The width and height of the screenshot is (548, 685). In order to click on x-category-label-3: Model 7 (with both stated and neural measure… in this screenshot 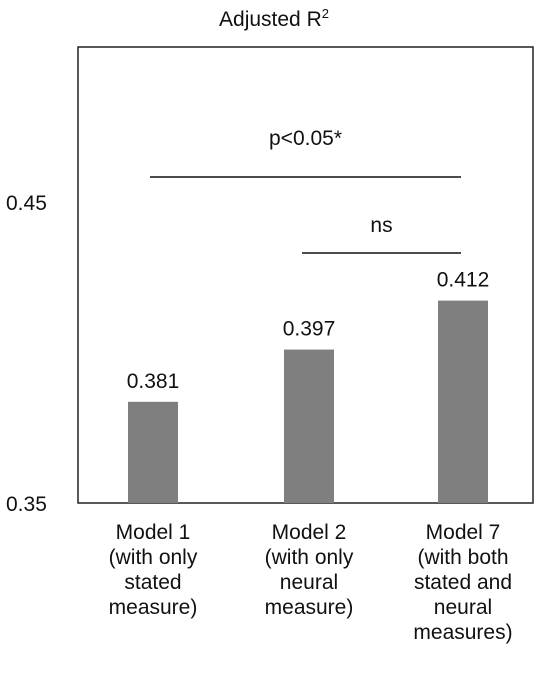, I will do `click(463, 582)`.